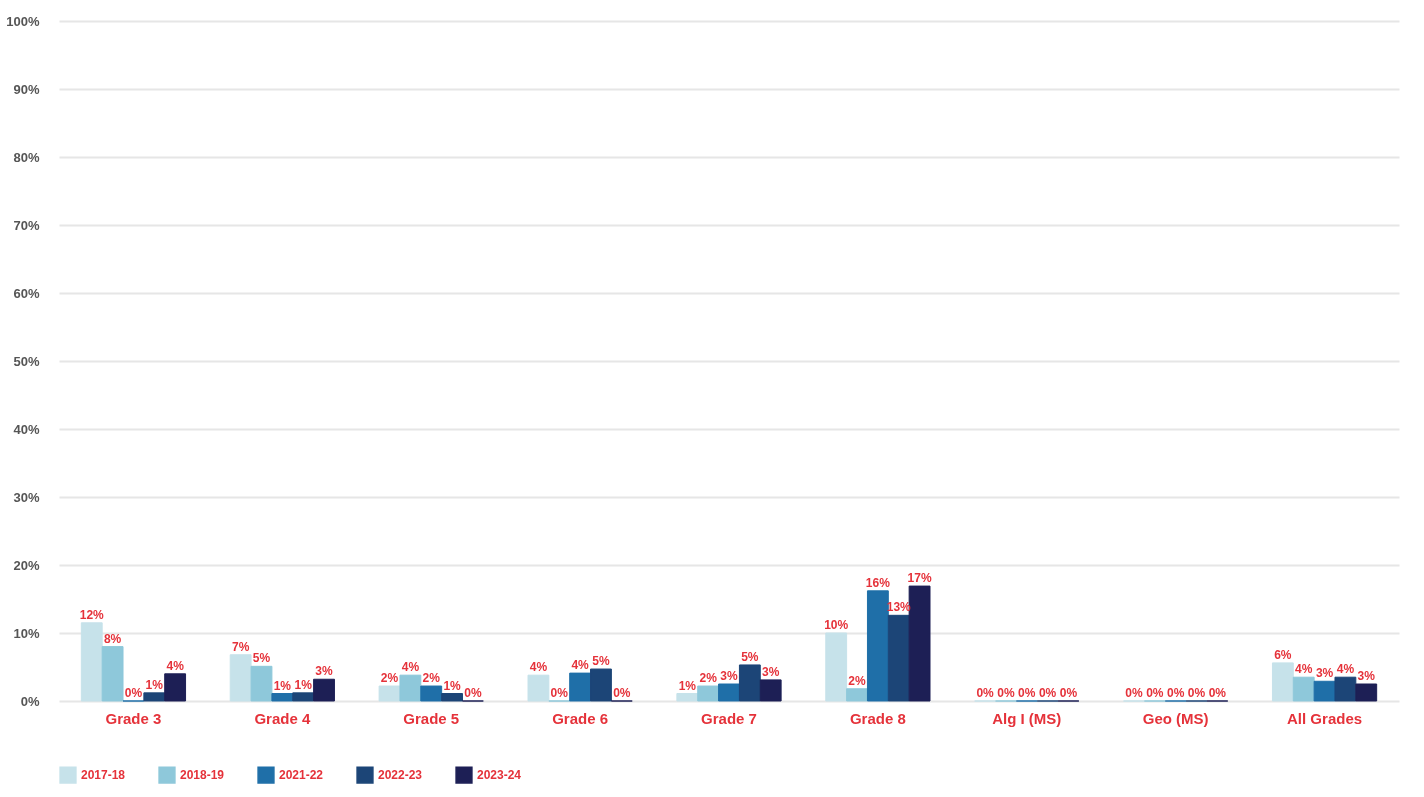 Image resolution: width=1424 pixels, height=797 pixels. What do you see at coordinates (26, 429) in the screenshot?
I see `y-tick-label: 40%` at bounding box center [26, 429].